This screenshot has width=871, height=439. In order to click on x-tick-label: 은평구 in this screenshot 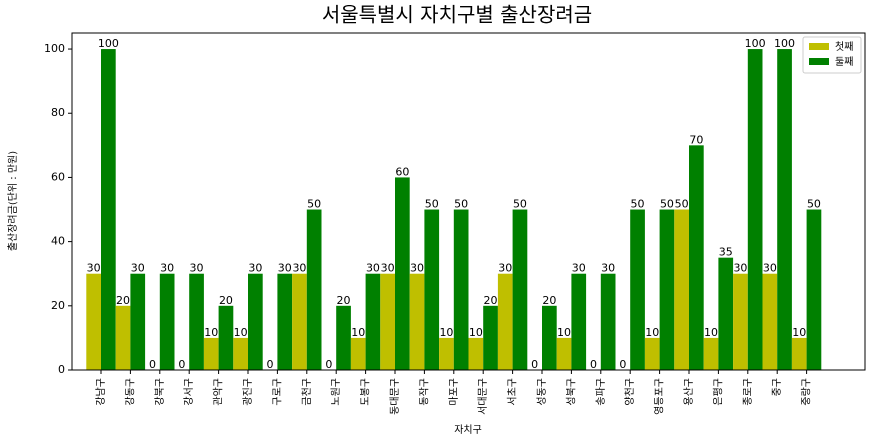, I will do `click(718, 392)`.